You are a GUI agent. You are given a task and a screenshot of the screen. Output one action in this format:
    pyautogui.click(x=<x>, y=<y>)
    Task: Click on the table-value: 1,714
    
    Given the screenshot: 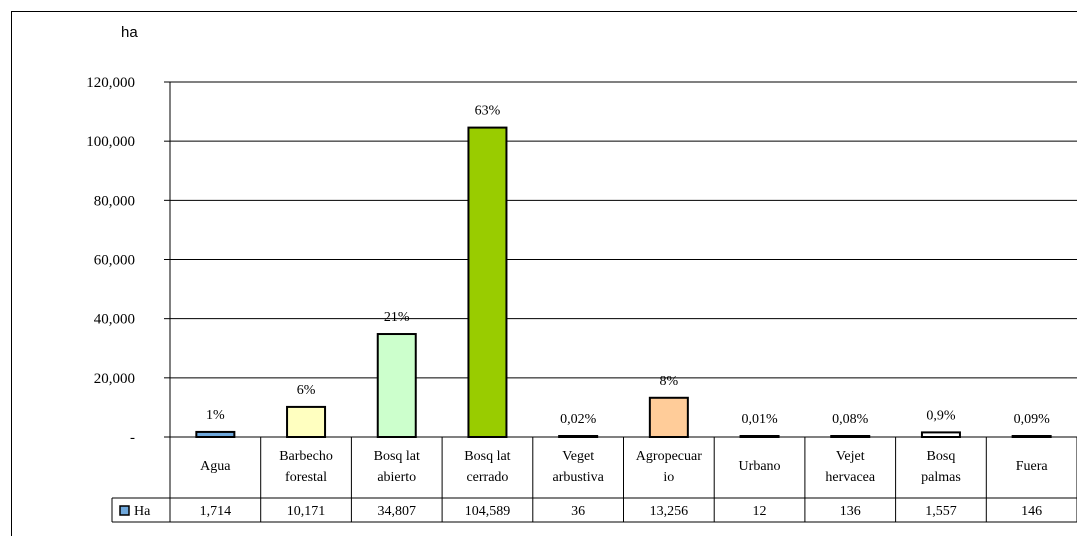 What is the action you would take?
    pyautogui.click(x=216, y=511)
    